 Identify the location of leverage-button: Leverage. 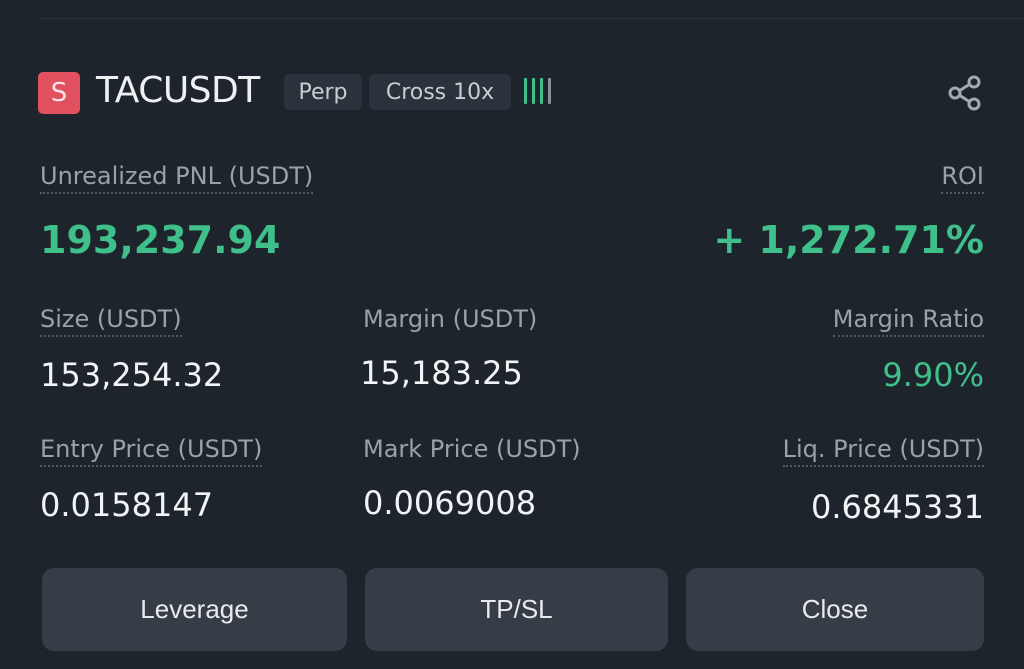
(194, 609).